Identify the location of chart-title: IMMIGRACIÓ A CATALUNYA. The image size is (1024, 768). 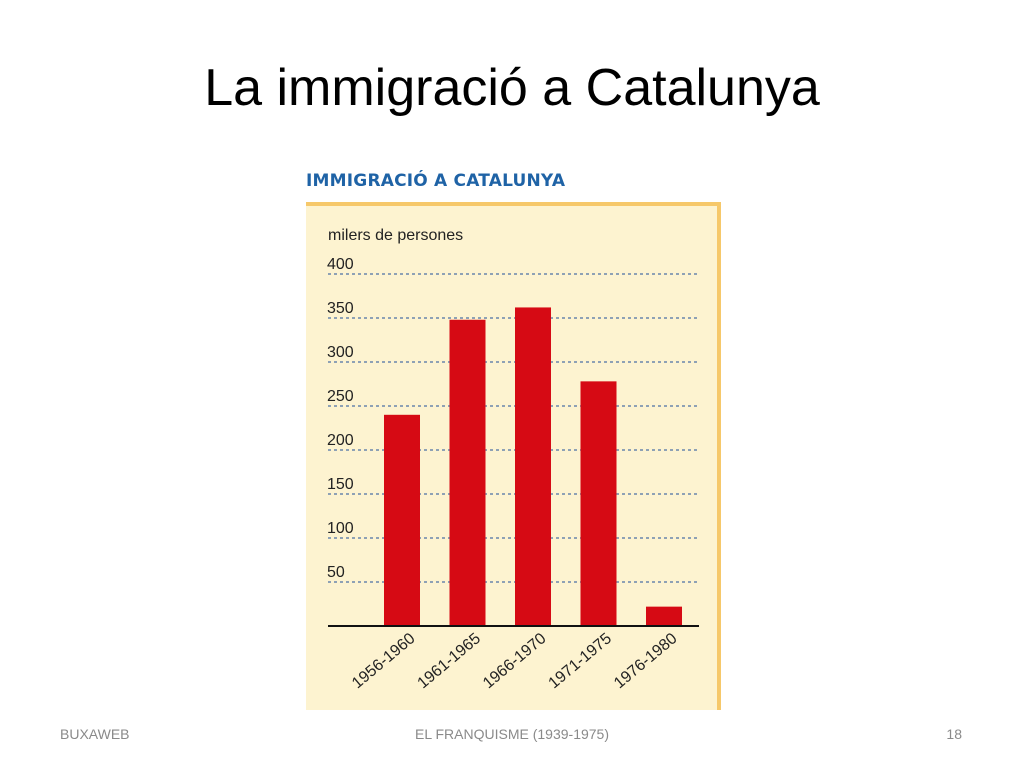
(436, 181).